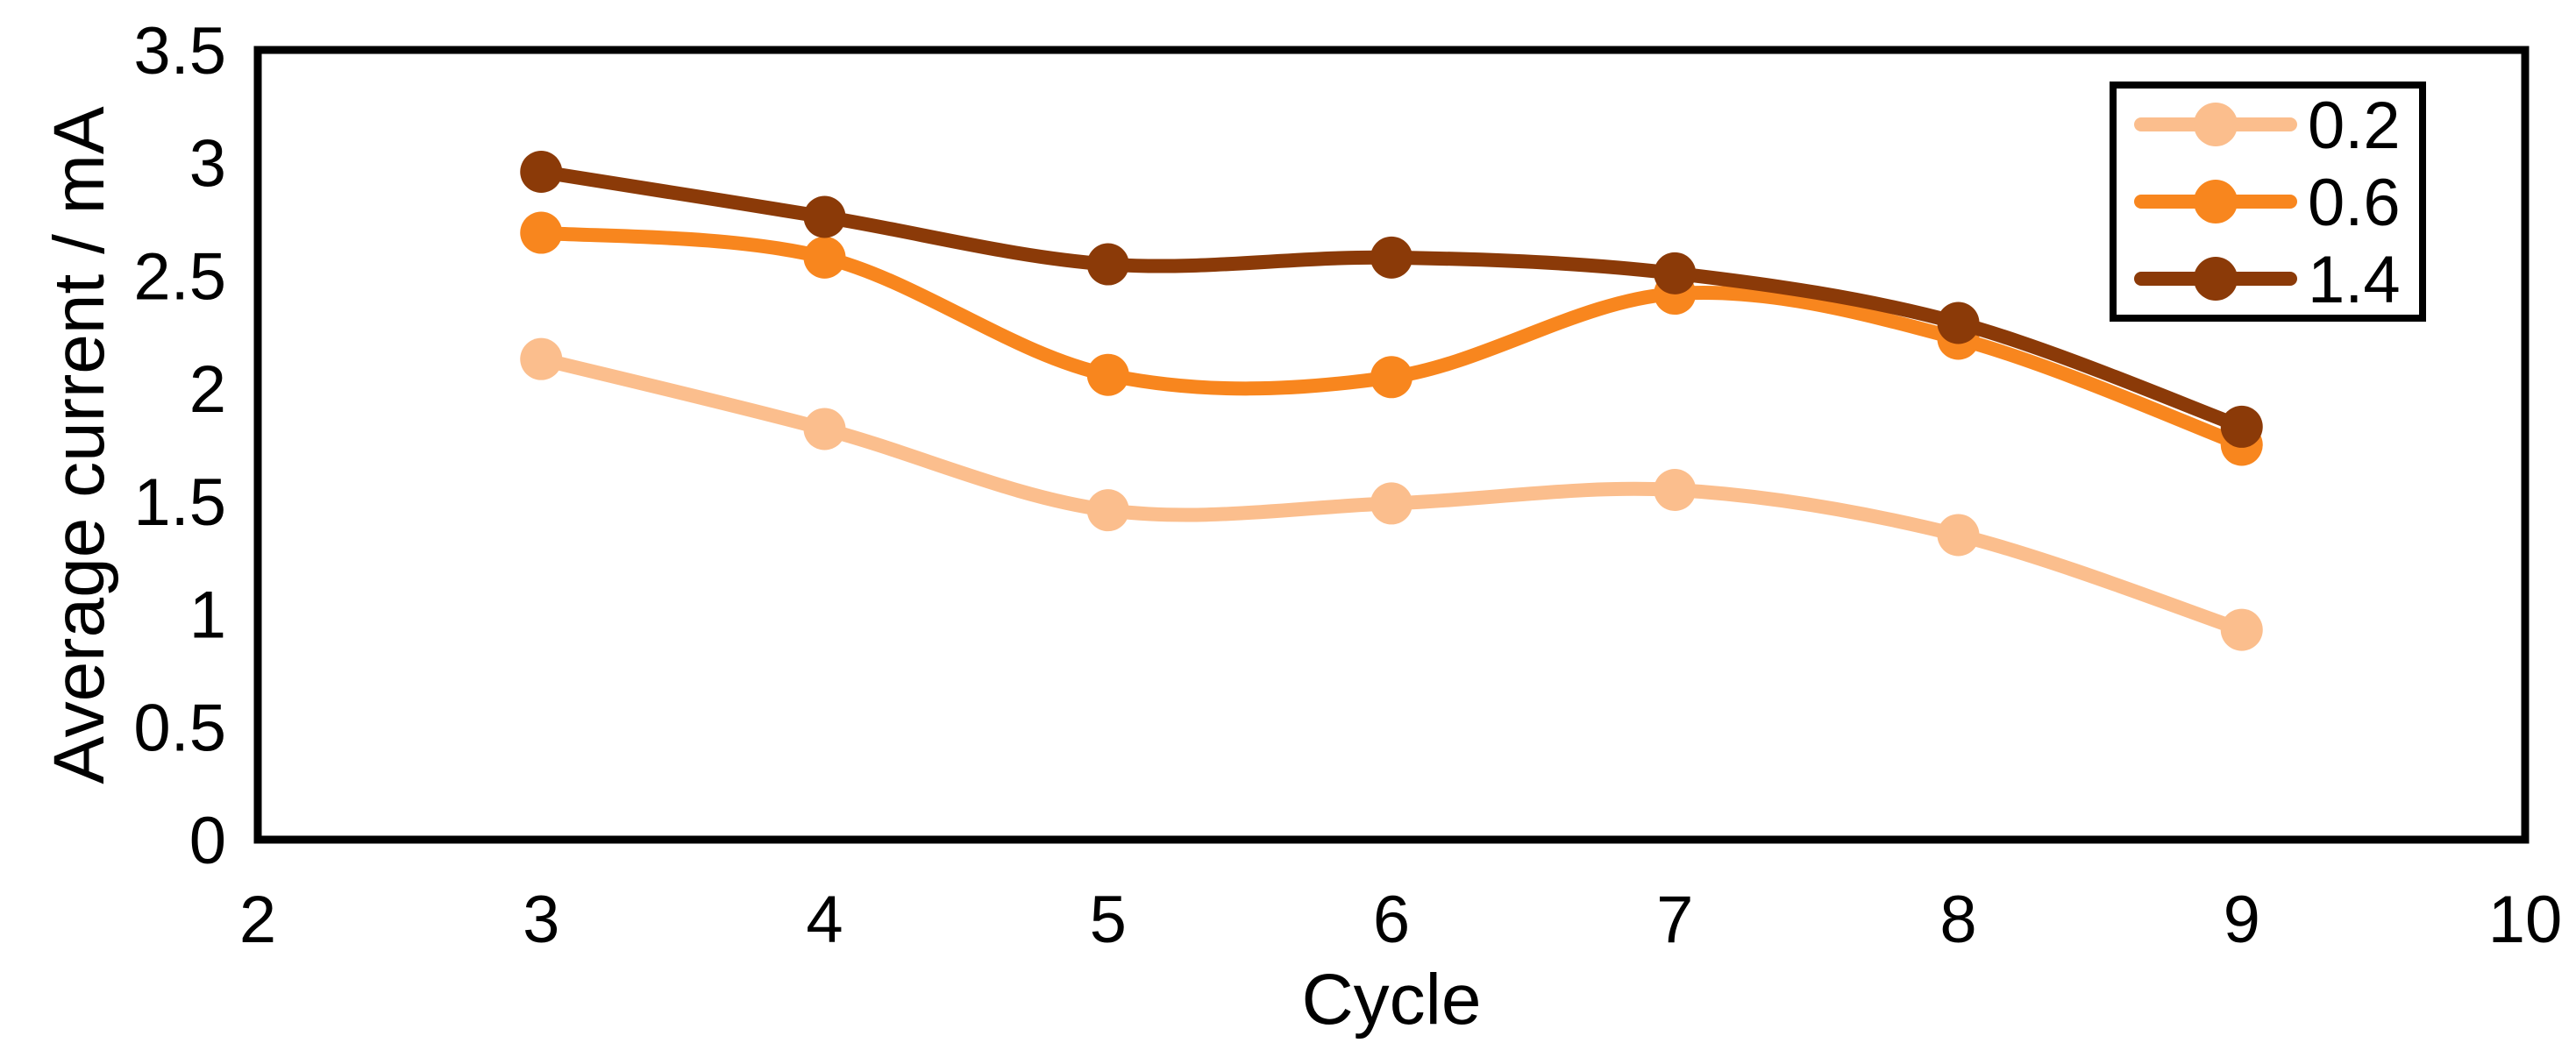  What do you see at coordinates (2216, 124) in the screenshot?
I see `legend-marker-0.2` at bounding box center [2216, 124].